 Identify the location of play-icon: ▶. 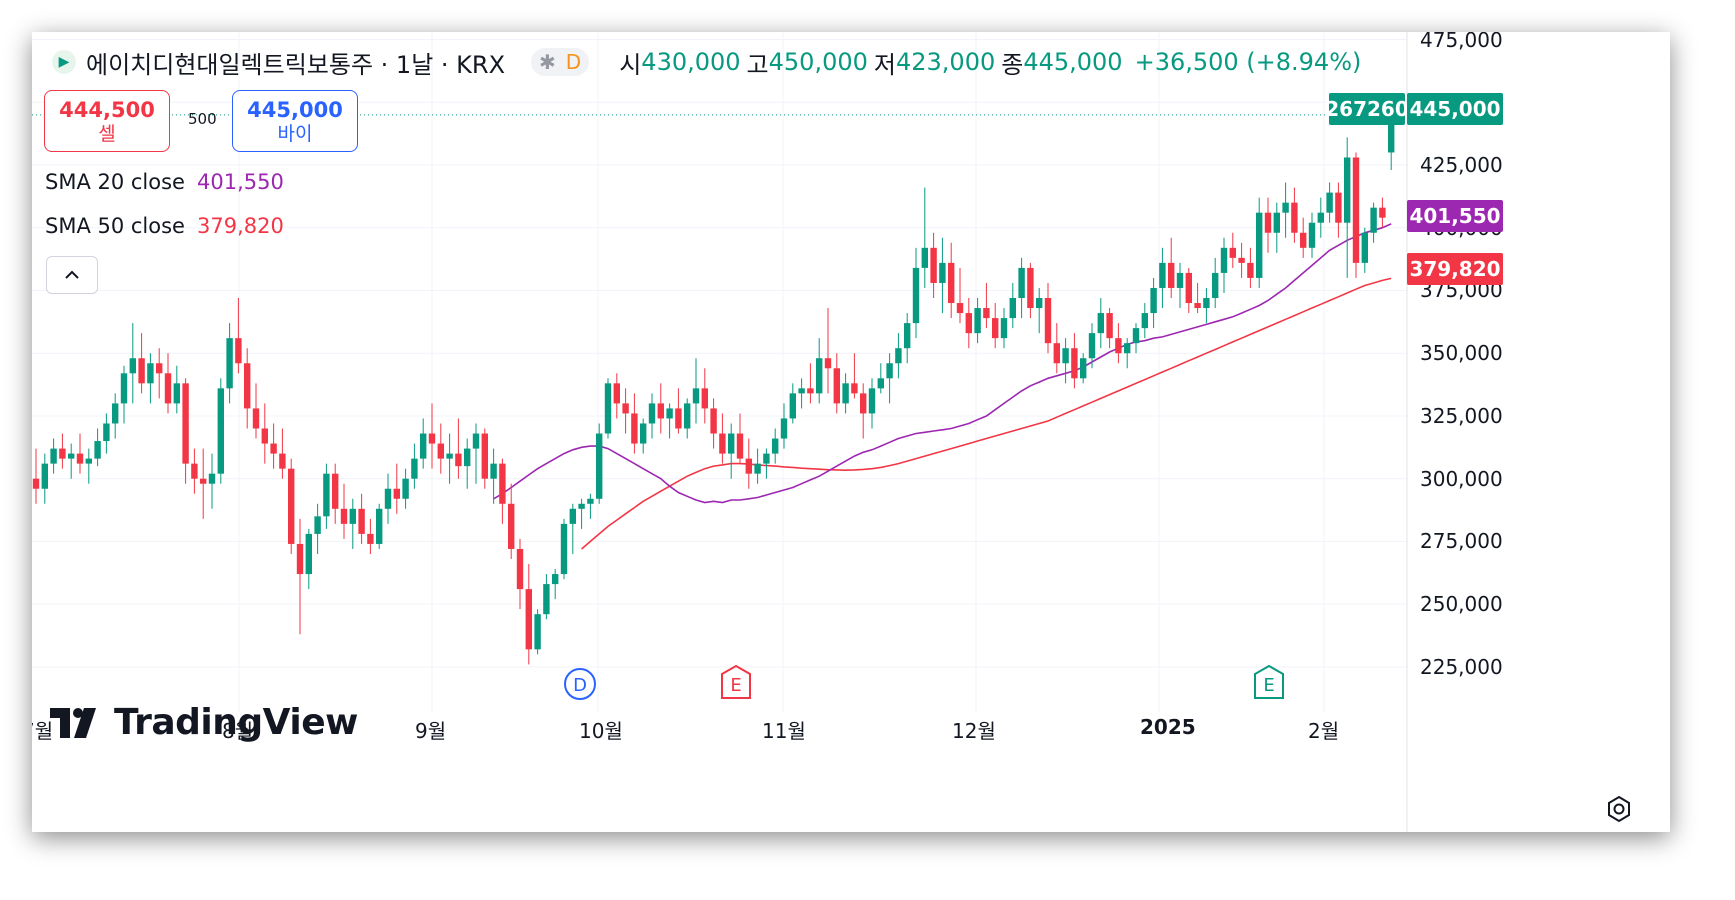
(64, 62).